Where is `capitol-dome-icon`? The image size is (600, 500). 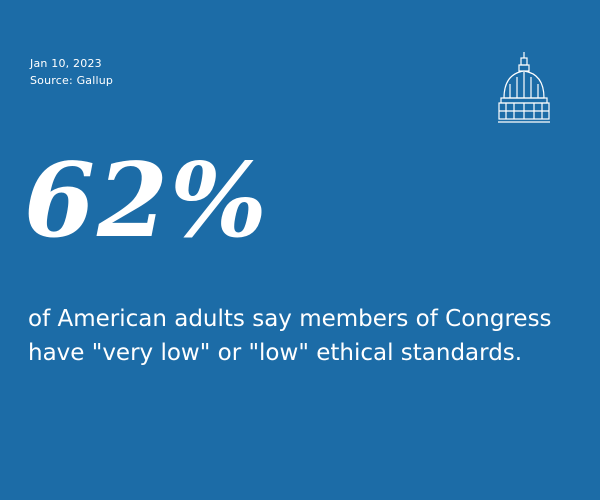
capitol-dome-icon is located at coordinates (524, 87).